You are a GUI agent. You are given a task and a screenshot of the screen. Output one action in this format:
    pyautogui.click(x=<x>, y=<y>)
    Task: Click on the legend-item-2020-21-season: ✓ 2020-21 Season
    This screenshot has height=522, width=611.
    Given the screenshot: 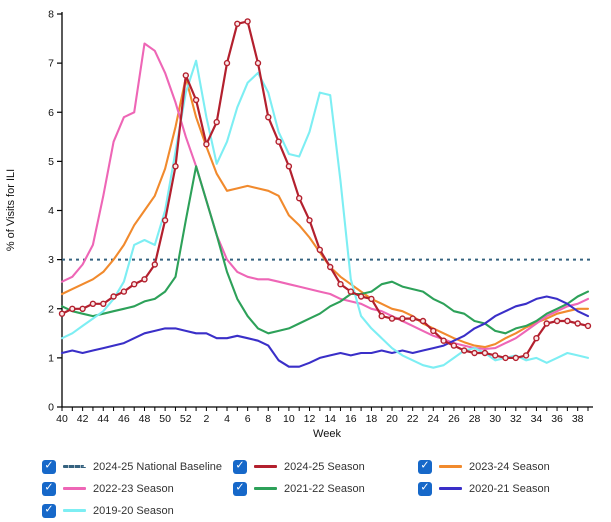 What is the action you would take?
    pyautogui.click(x=508, y=488)
    